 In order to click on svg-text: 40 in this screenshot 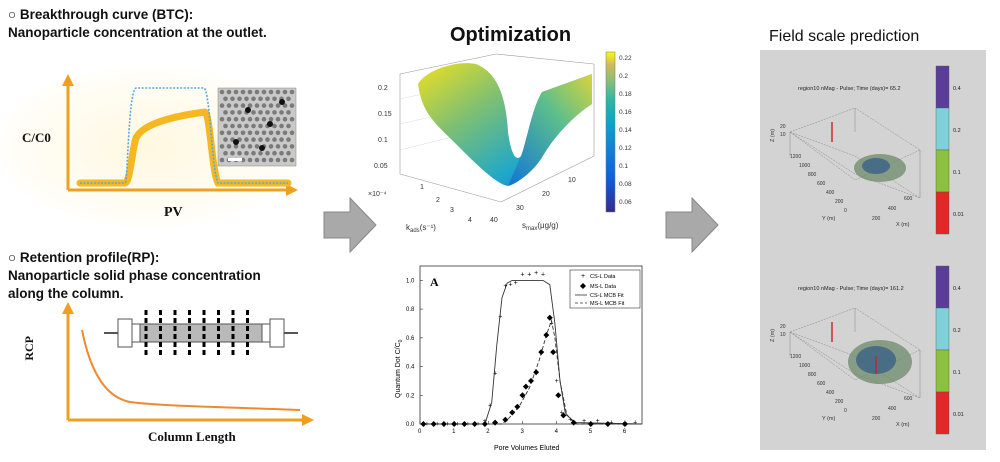, I will do `click(494, 220)`.